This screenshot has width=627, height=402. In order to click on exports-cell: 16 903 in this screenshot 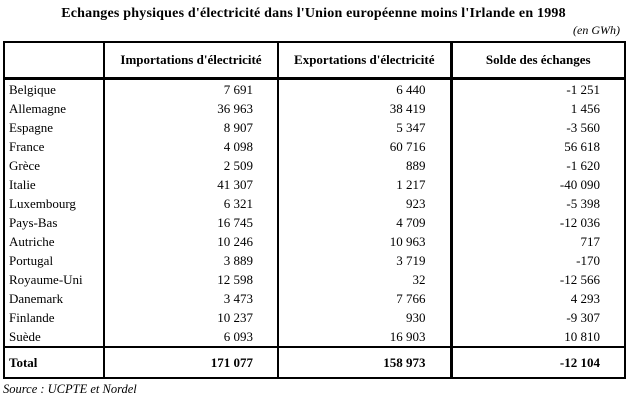, I will do `click(364, 337)`.